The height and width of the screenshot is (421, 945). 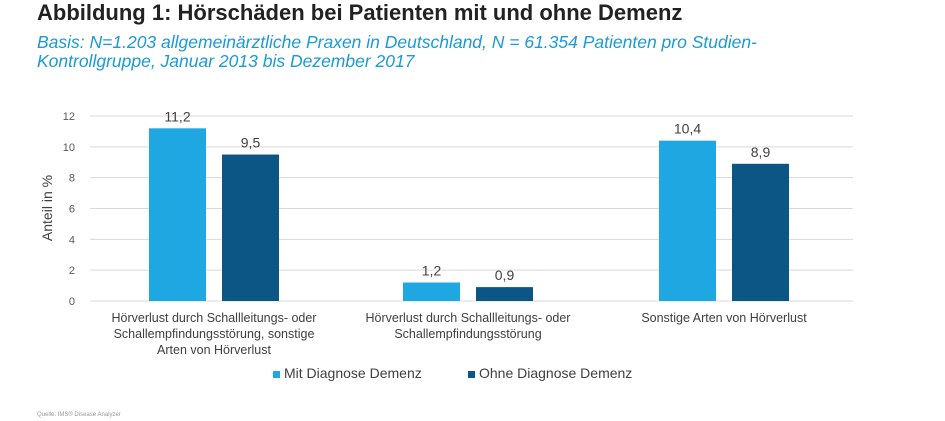 What do you see at coordinates (251, 143) in the screenshot?
I see `data-label: 9,5` at bounding box center [251, 143].